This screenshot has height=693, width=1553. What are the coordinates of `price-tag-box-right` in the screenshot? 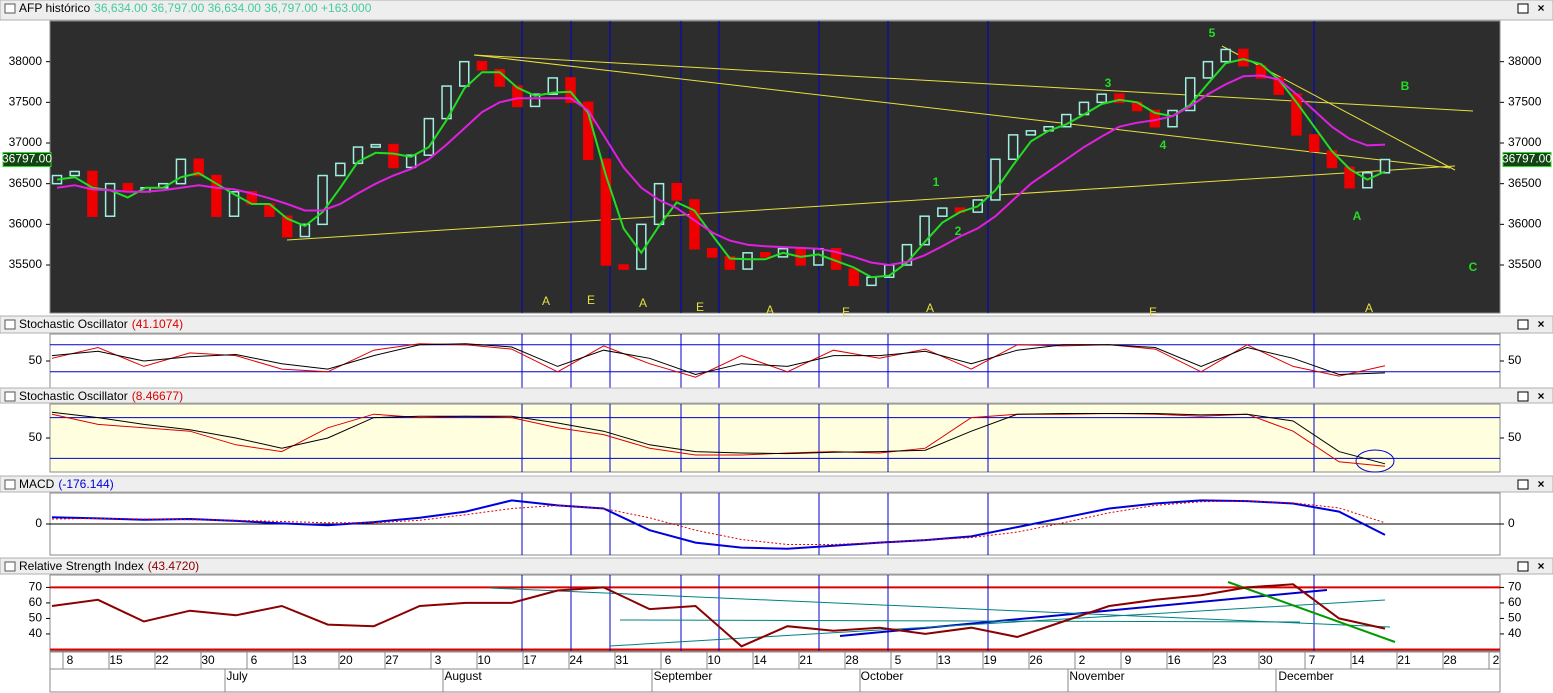 It's located at (1527, 160).